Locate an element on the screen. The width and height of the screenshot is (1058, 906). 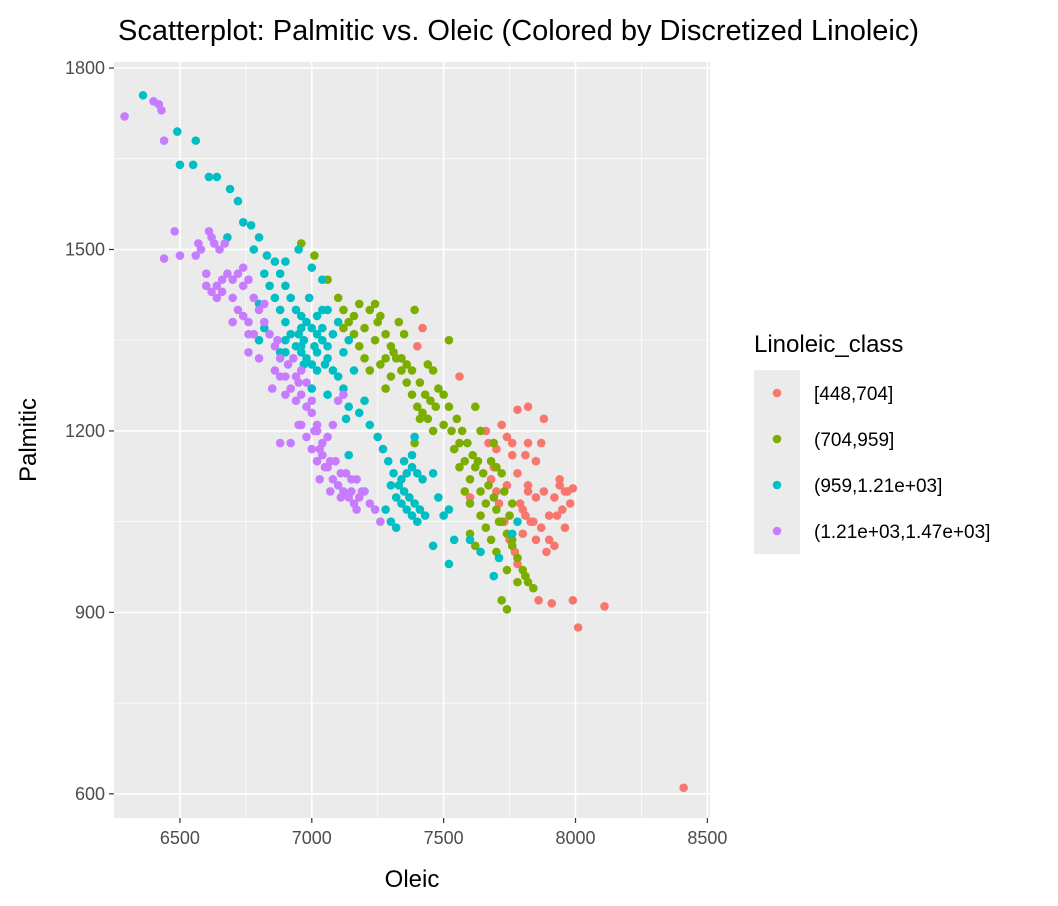
x-axis-label: Oleic is located at coordinates (412, 879).